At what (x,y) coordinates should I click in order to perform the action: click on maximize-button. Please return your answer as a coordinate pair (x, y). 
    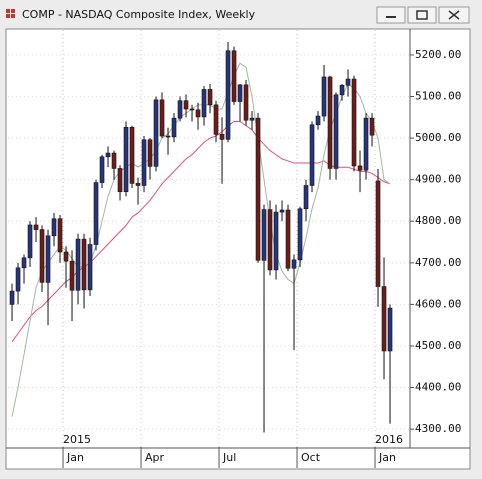
    Looking at the image, I should click on (422, 15).